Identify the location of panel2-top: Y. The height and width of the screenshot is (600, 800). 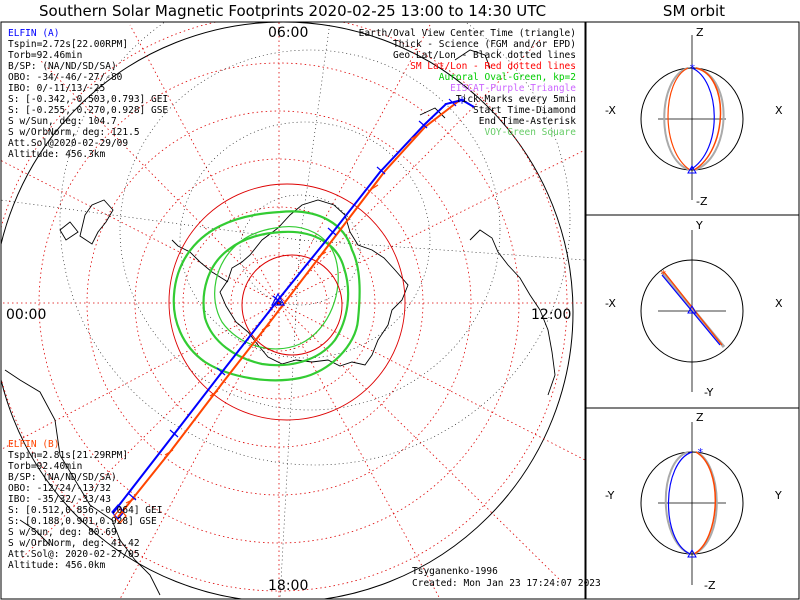
(699, 225).